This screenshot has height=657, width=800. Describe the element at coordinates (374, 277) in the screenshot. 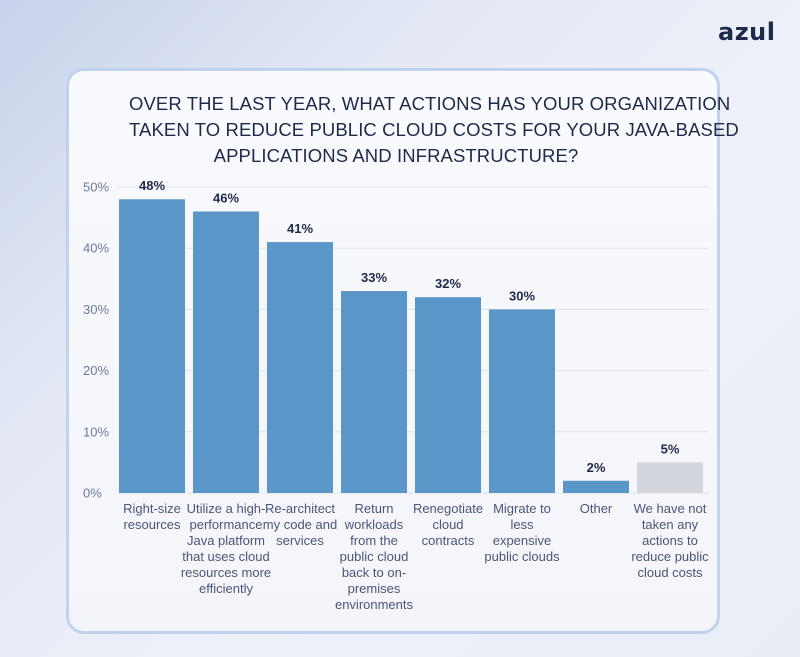

I see `bar-value-label: 33%` at that location.